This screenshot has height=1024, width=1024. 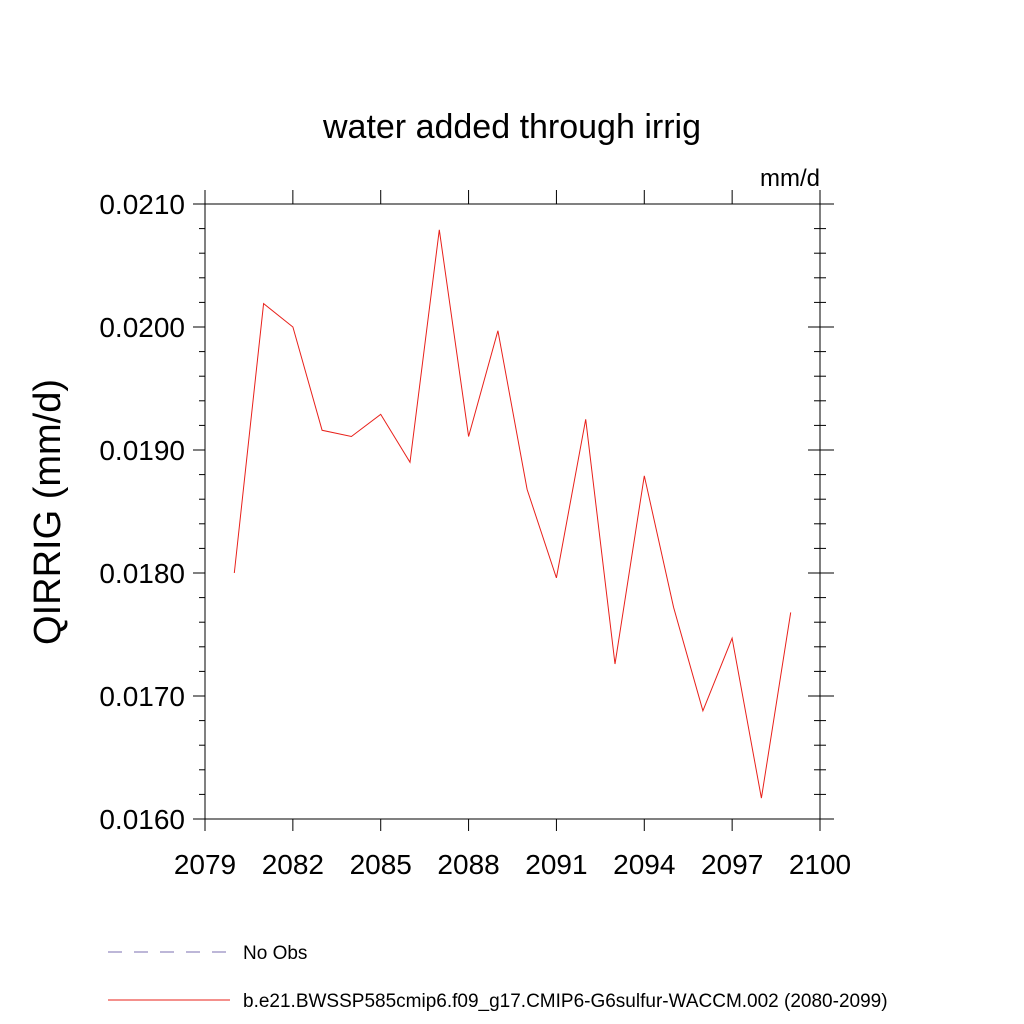 What do you see at coordinates (556, 864) in the screenshot?
I see `x-tick-label: 2091` at bounding box center [556, 864].